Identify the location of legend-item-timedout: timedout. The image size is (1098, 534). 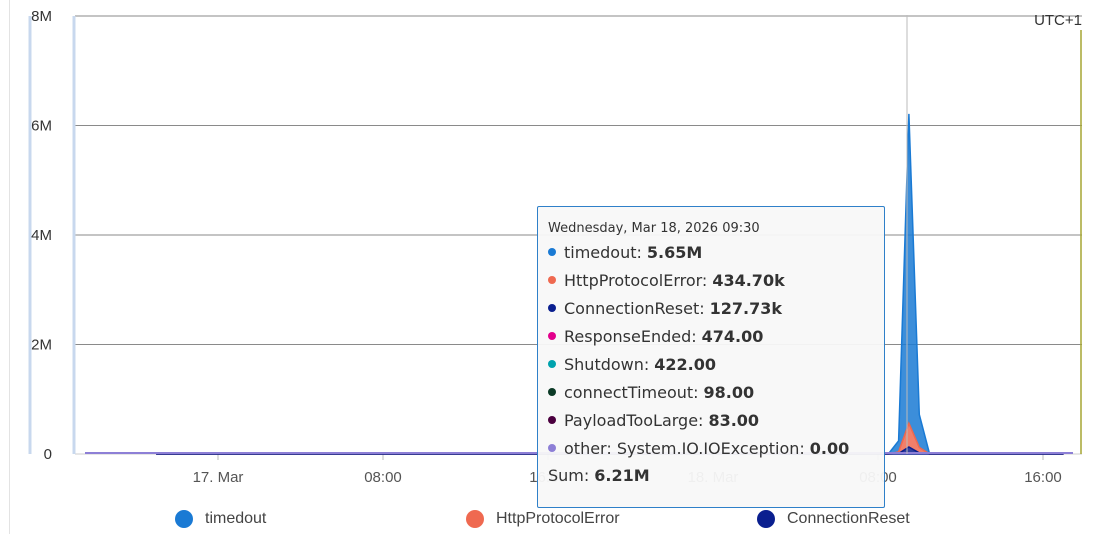
(220, 519).